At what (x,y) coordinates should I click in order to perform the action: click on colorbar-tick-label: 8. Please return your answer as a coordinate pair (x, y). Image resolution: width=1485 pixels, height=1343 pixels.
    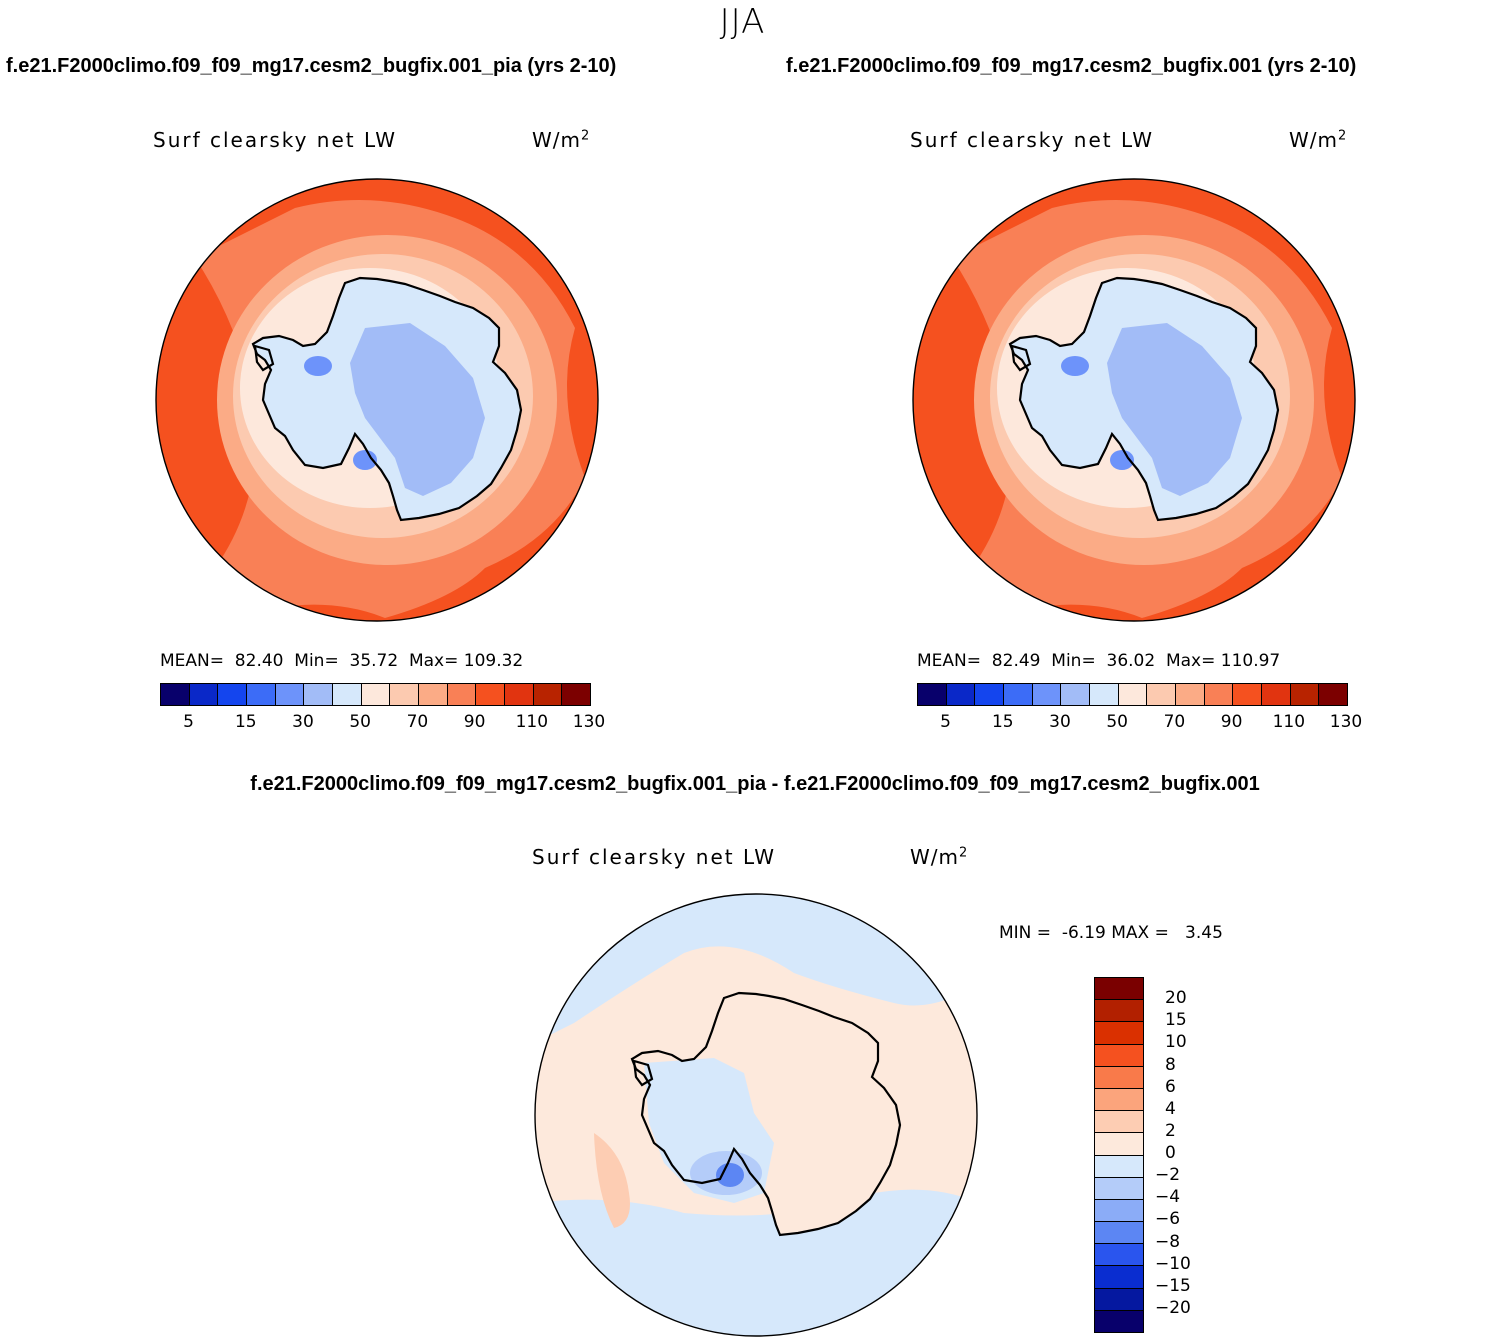
    Looking at the image, I should click on (1170, 1064).